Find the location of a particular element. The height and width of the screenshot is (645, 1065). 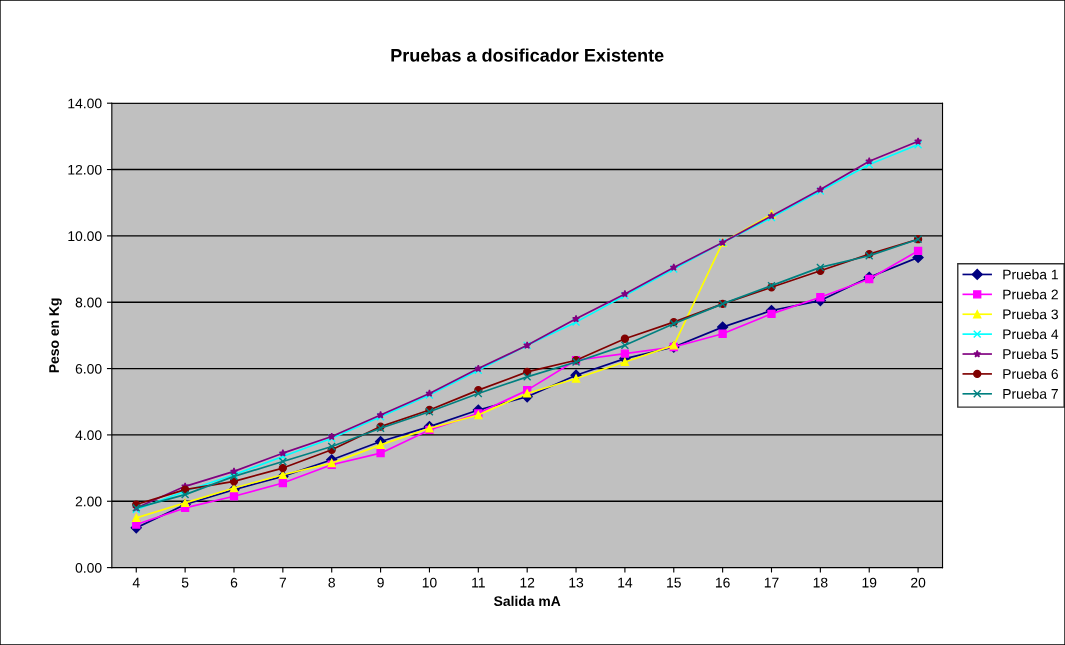

x-tick-label: 7 is located at coordinates (283, 582).